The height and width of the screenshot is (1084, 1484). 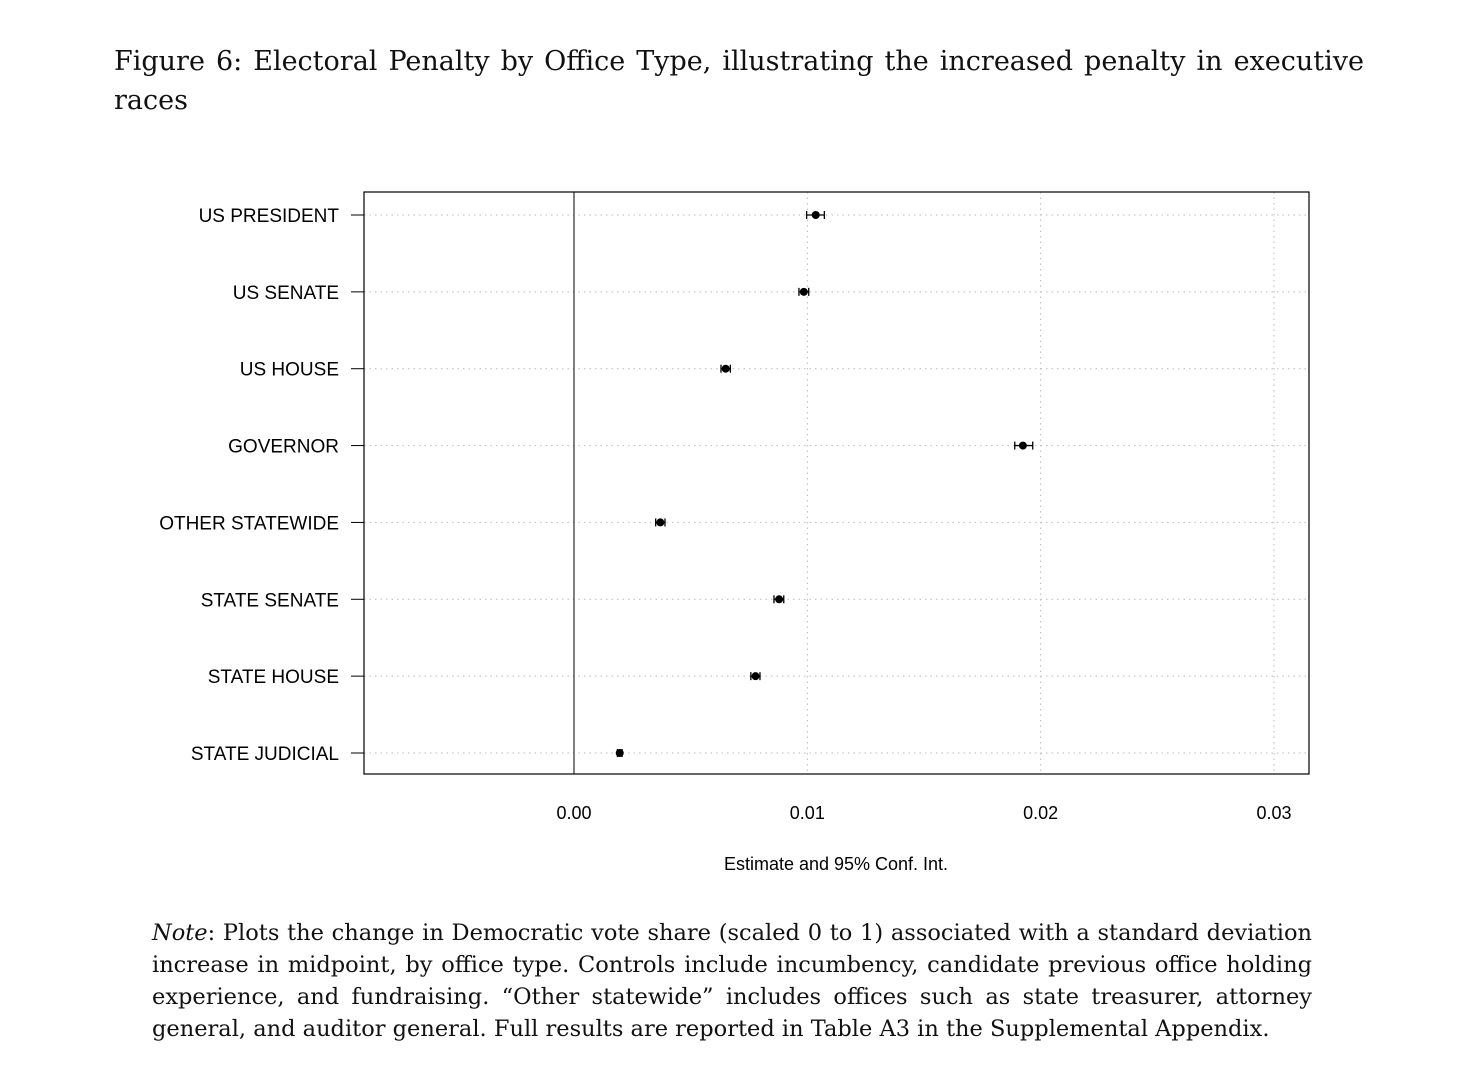 What do you see at coordinates (286, 293) in the screenshot?
I see `y-tick-label: US SENATE` at bounding box center [286, 293].